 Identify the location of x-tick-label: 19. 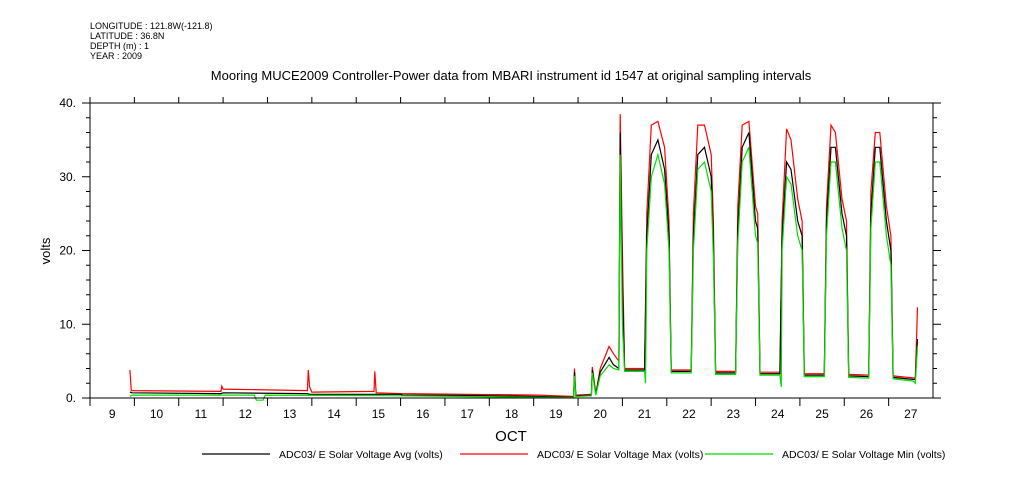
(556, 414).